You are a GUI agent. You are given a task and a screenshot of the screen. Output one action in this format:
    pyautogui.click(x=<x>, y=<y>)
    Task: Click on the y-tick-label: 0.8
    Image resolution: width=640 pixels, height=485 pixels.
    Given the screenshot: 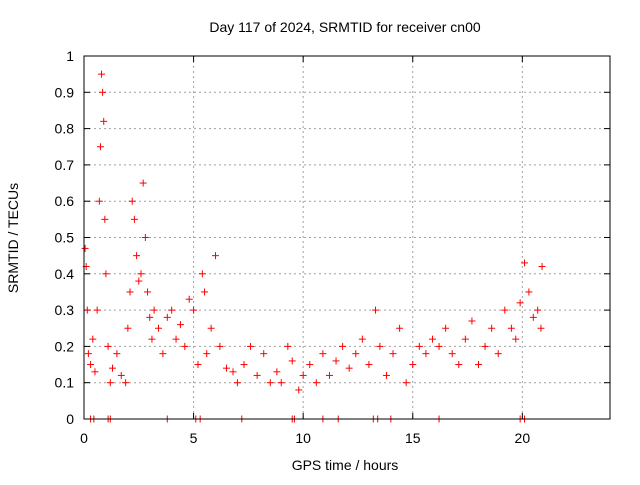 What is the action you would take?
    pyautogui.click(x=65, y=129)
    